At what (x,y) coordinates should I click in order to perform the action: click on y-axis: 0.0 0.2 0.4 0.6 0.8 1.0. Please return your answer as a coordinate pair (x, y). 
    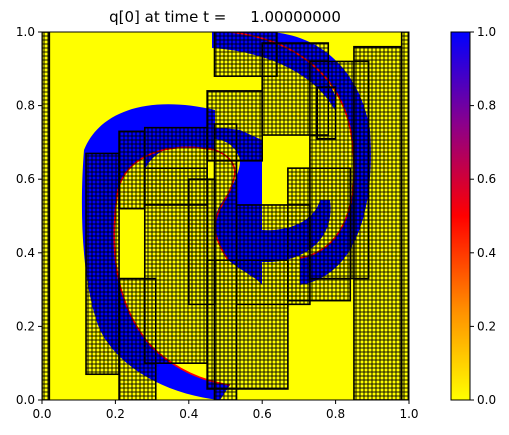
    Looking at the image, I should click on (29, 216).